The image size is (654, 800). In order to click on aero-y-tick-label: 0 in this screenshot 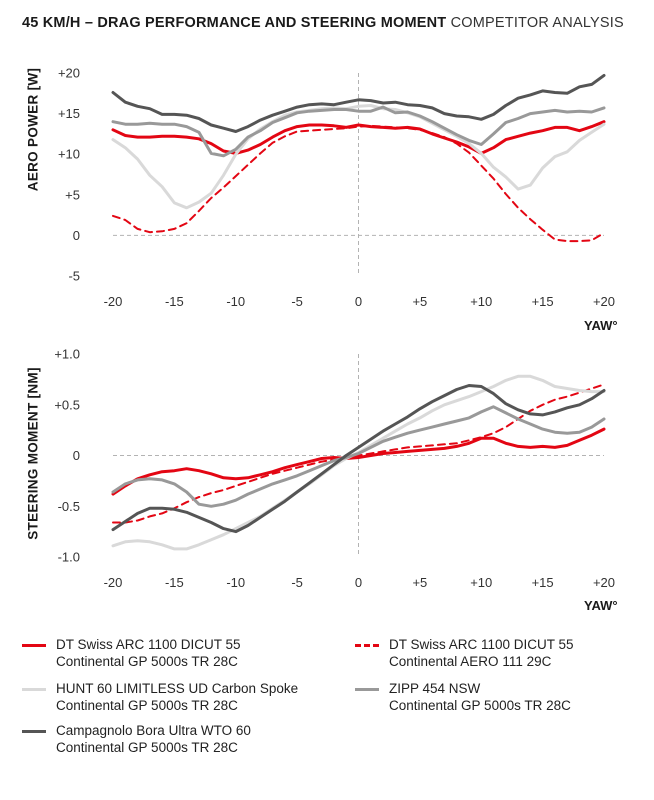, I will do `click(76, 235)`.